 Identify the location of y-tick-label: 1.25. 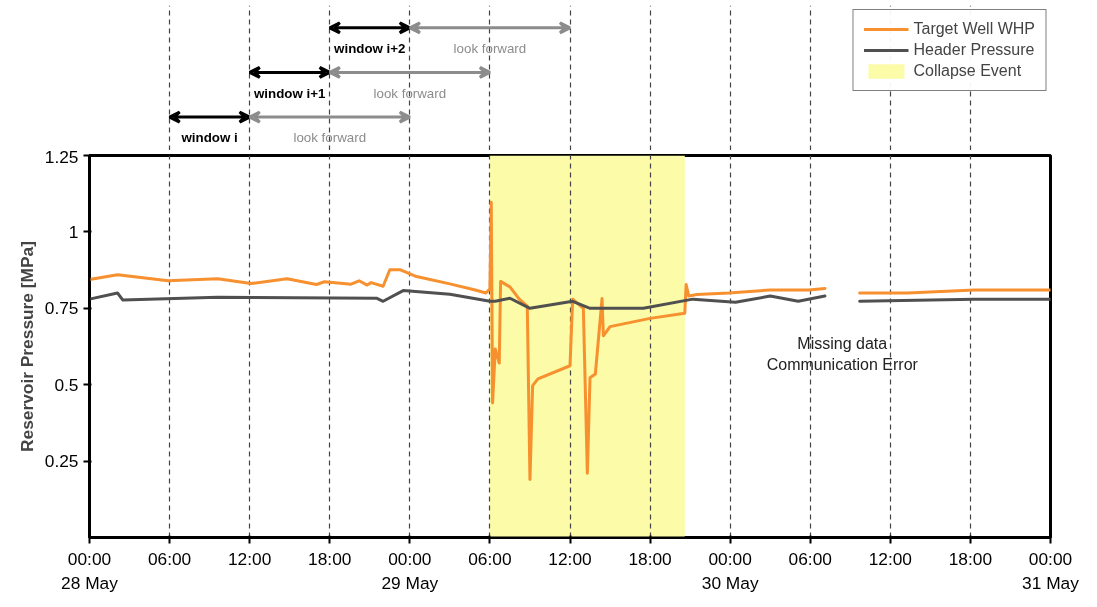
(61, 156).